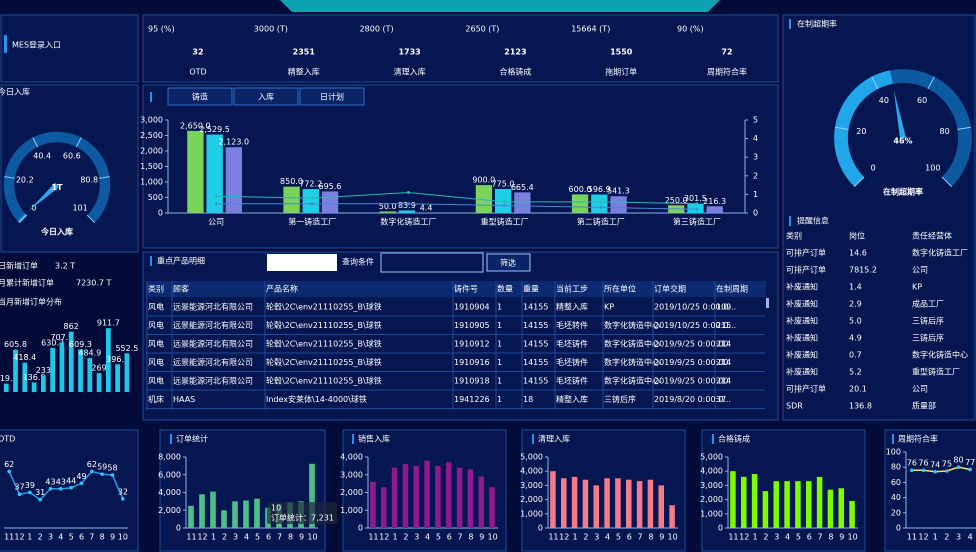 The width and height of the screenshot is (976, 552). What do you see at coordinates (755, 175) in the screenshot?
I see `y2-tick-label: 2` at bounding box center [755, 175].